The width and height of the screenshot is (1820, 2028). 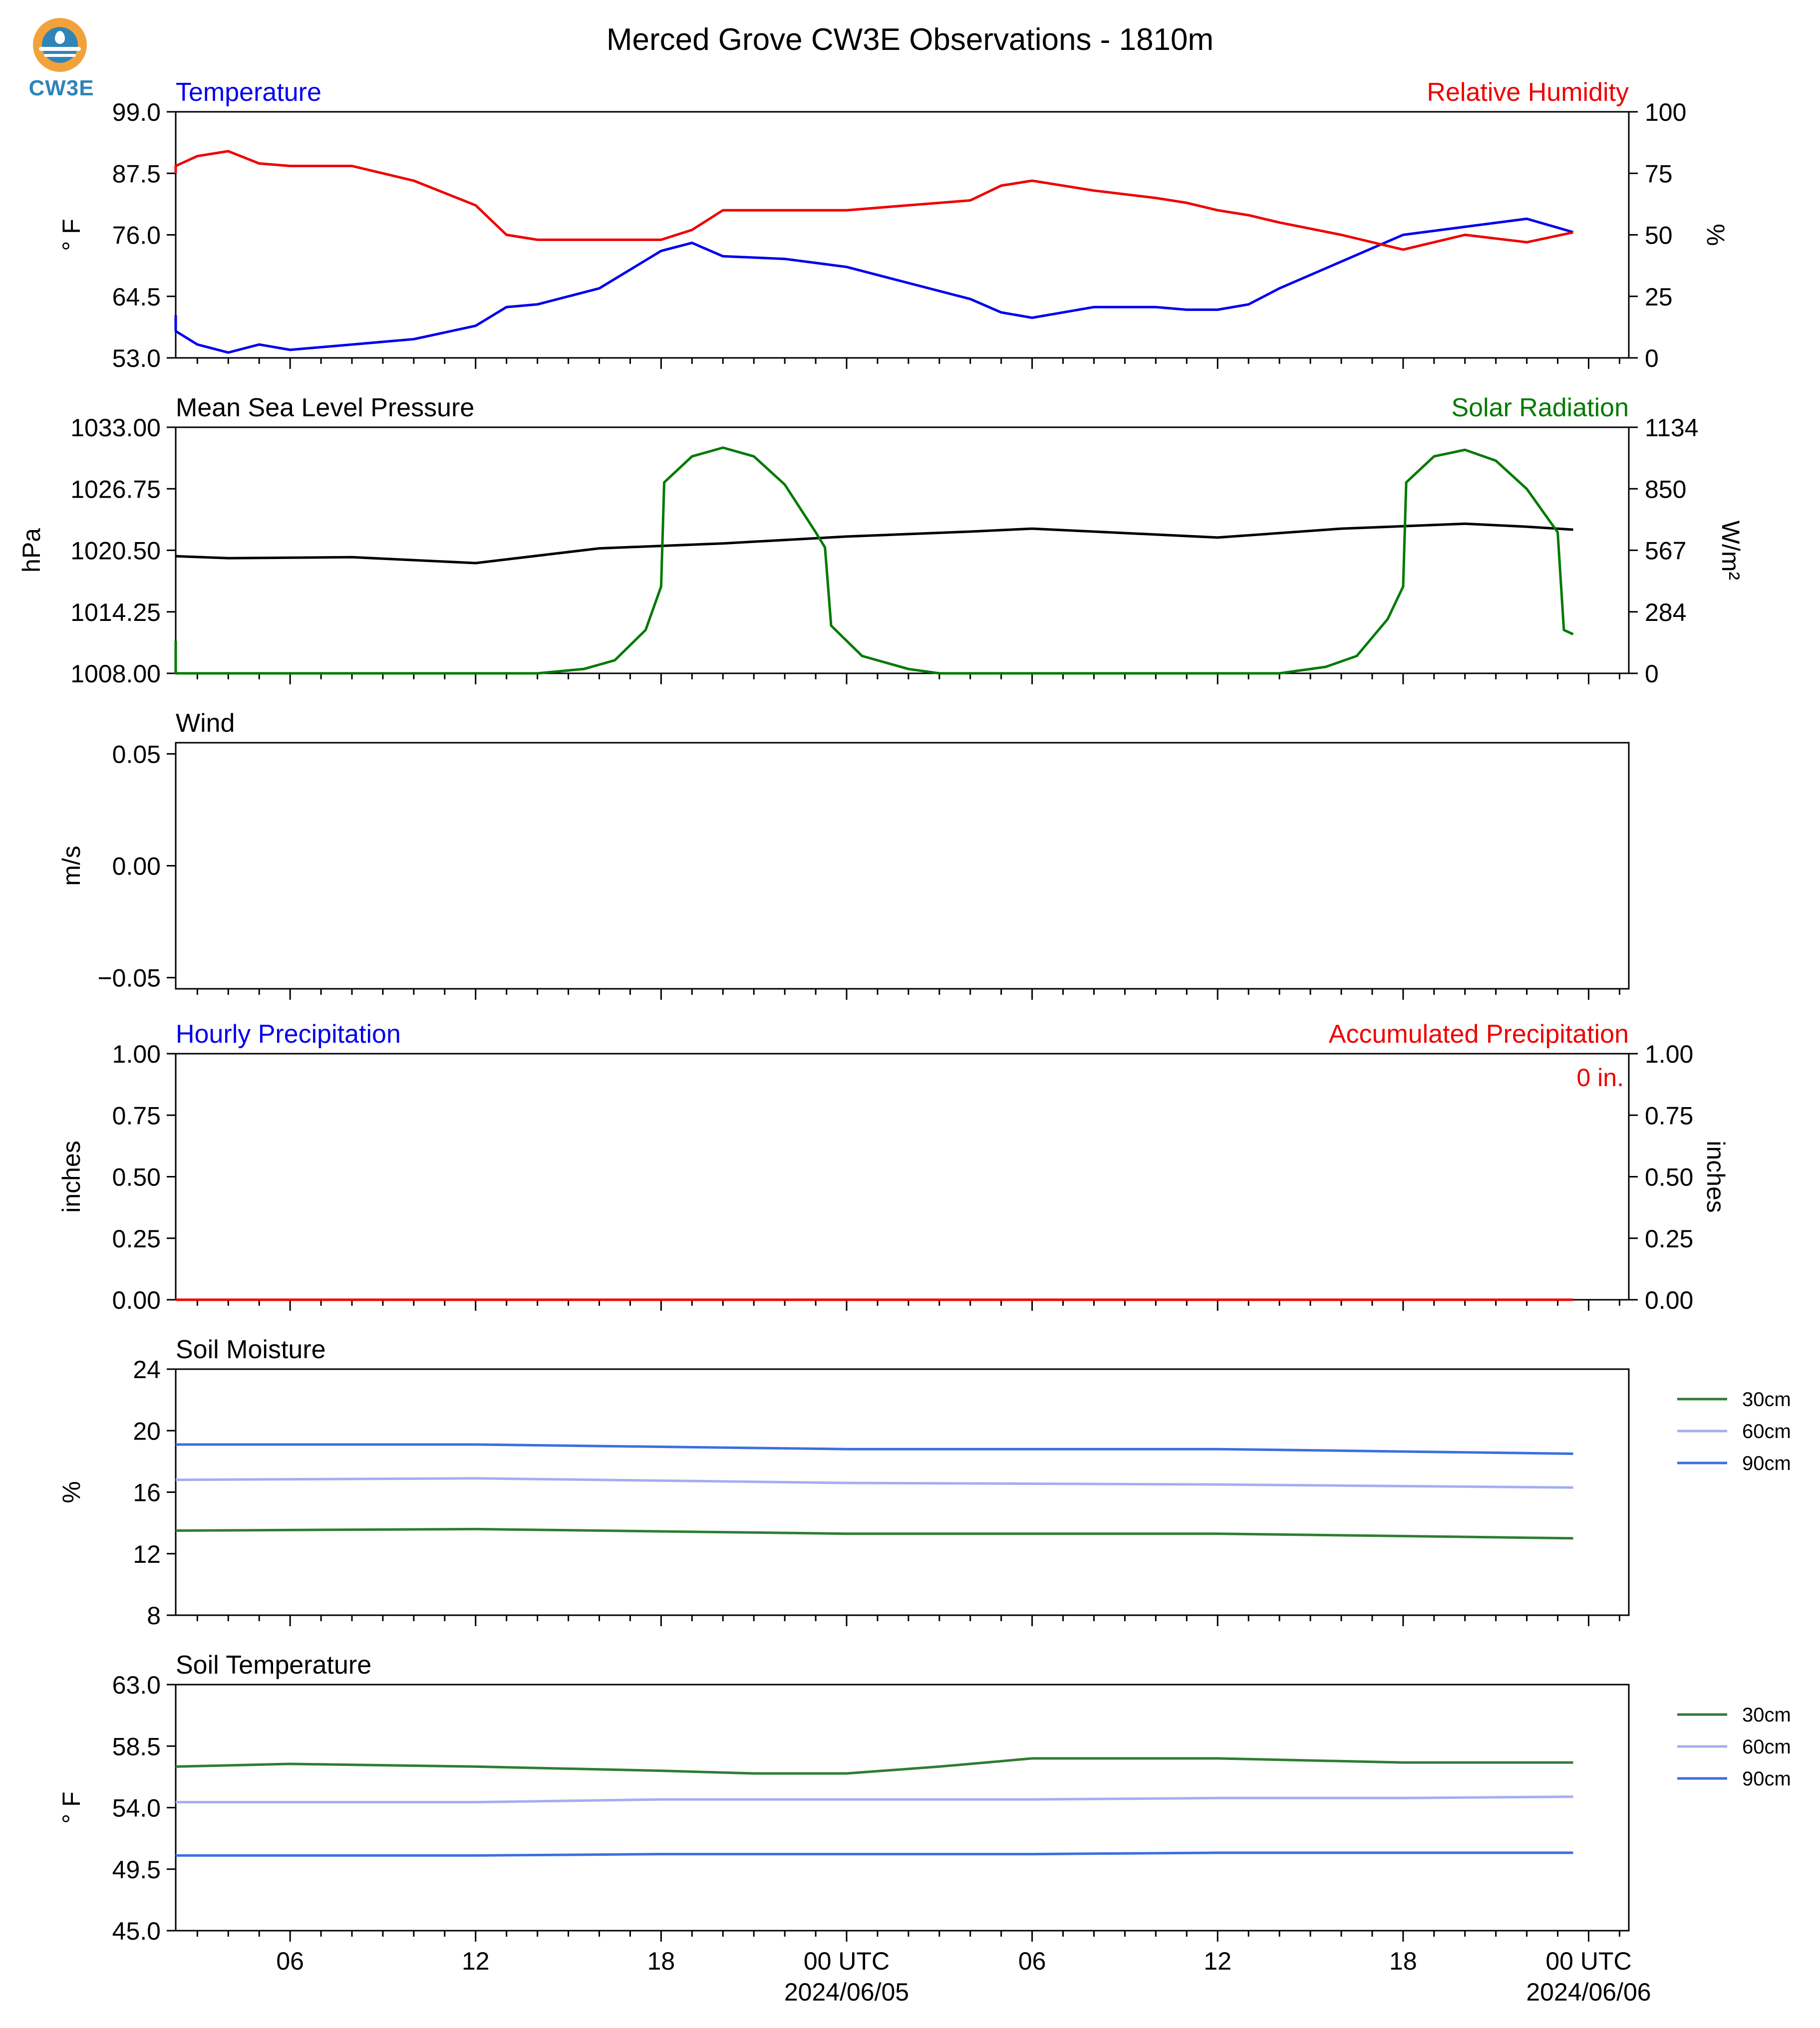 What do you see at coordinates (874, 1449) in the screenshot?
I see `soil_moisture-series-90cm` at bounding box center [874, 1449].